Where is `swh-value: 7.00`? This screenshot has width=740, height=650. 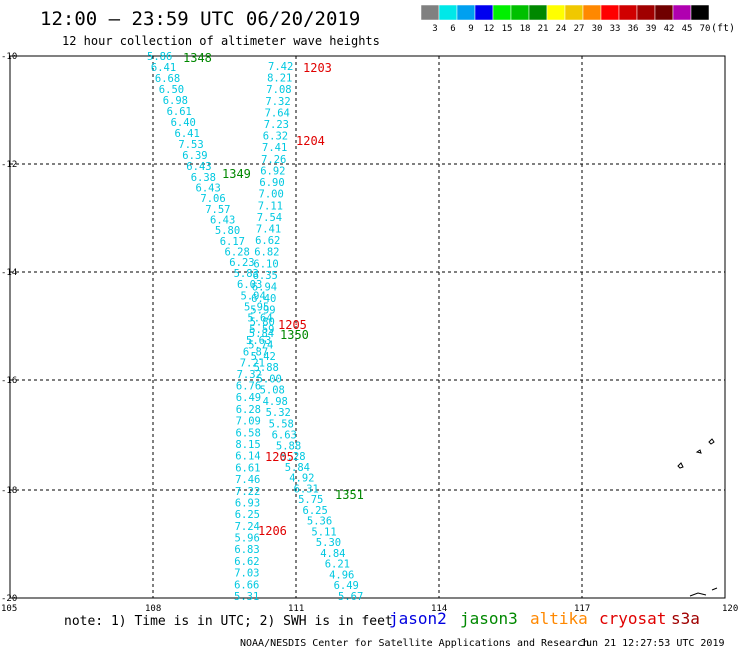
swh-value: 7.00 is located at coordinates (271, 195).